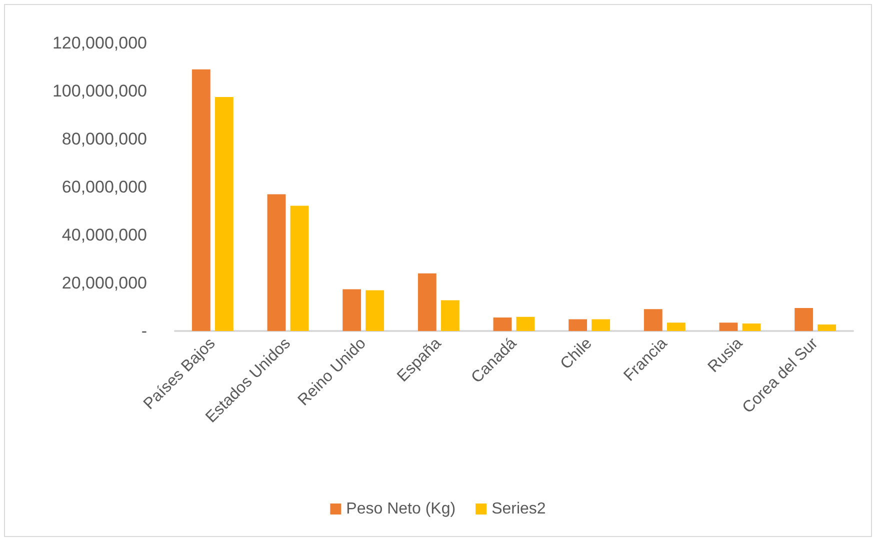 The image size is (876, 541). What do you see at coordinates (99, 91) in the screenshot?
I see `y-tick-label: 100,000,000` at bounding box center [99, 91].